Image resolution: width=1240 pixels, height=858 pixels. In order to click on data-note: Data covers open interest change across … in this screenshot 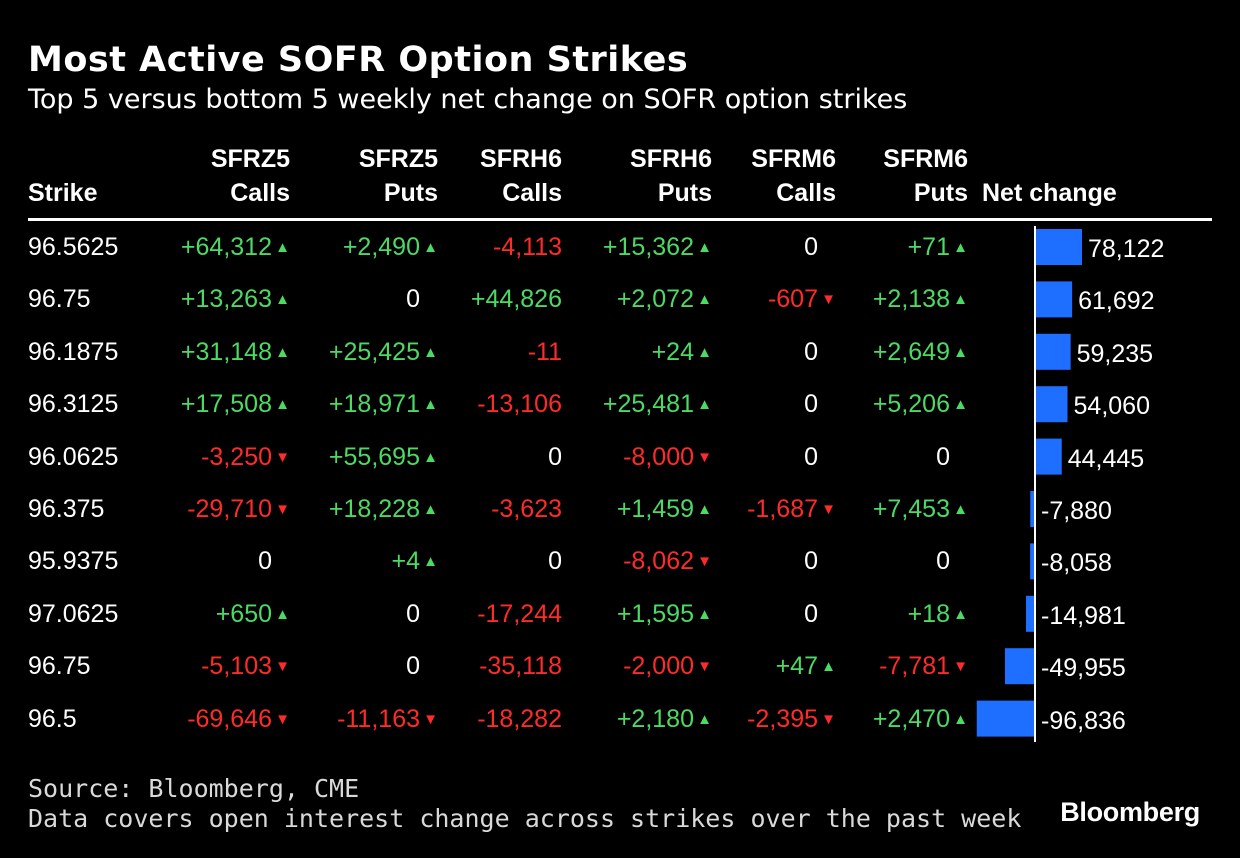, I will do `click(525, 818)`.